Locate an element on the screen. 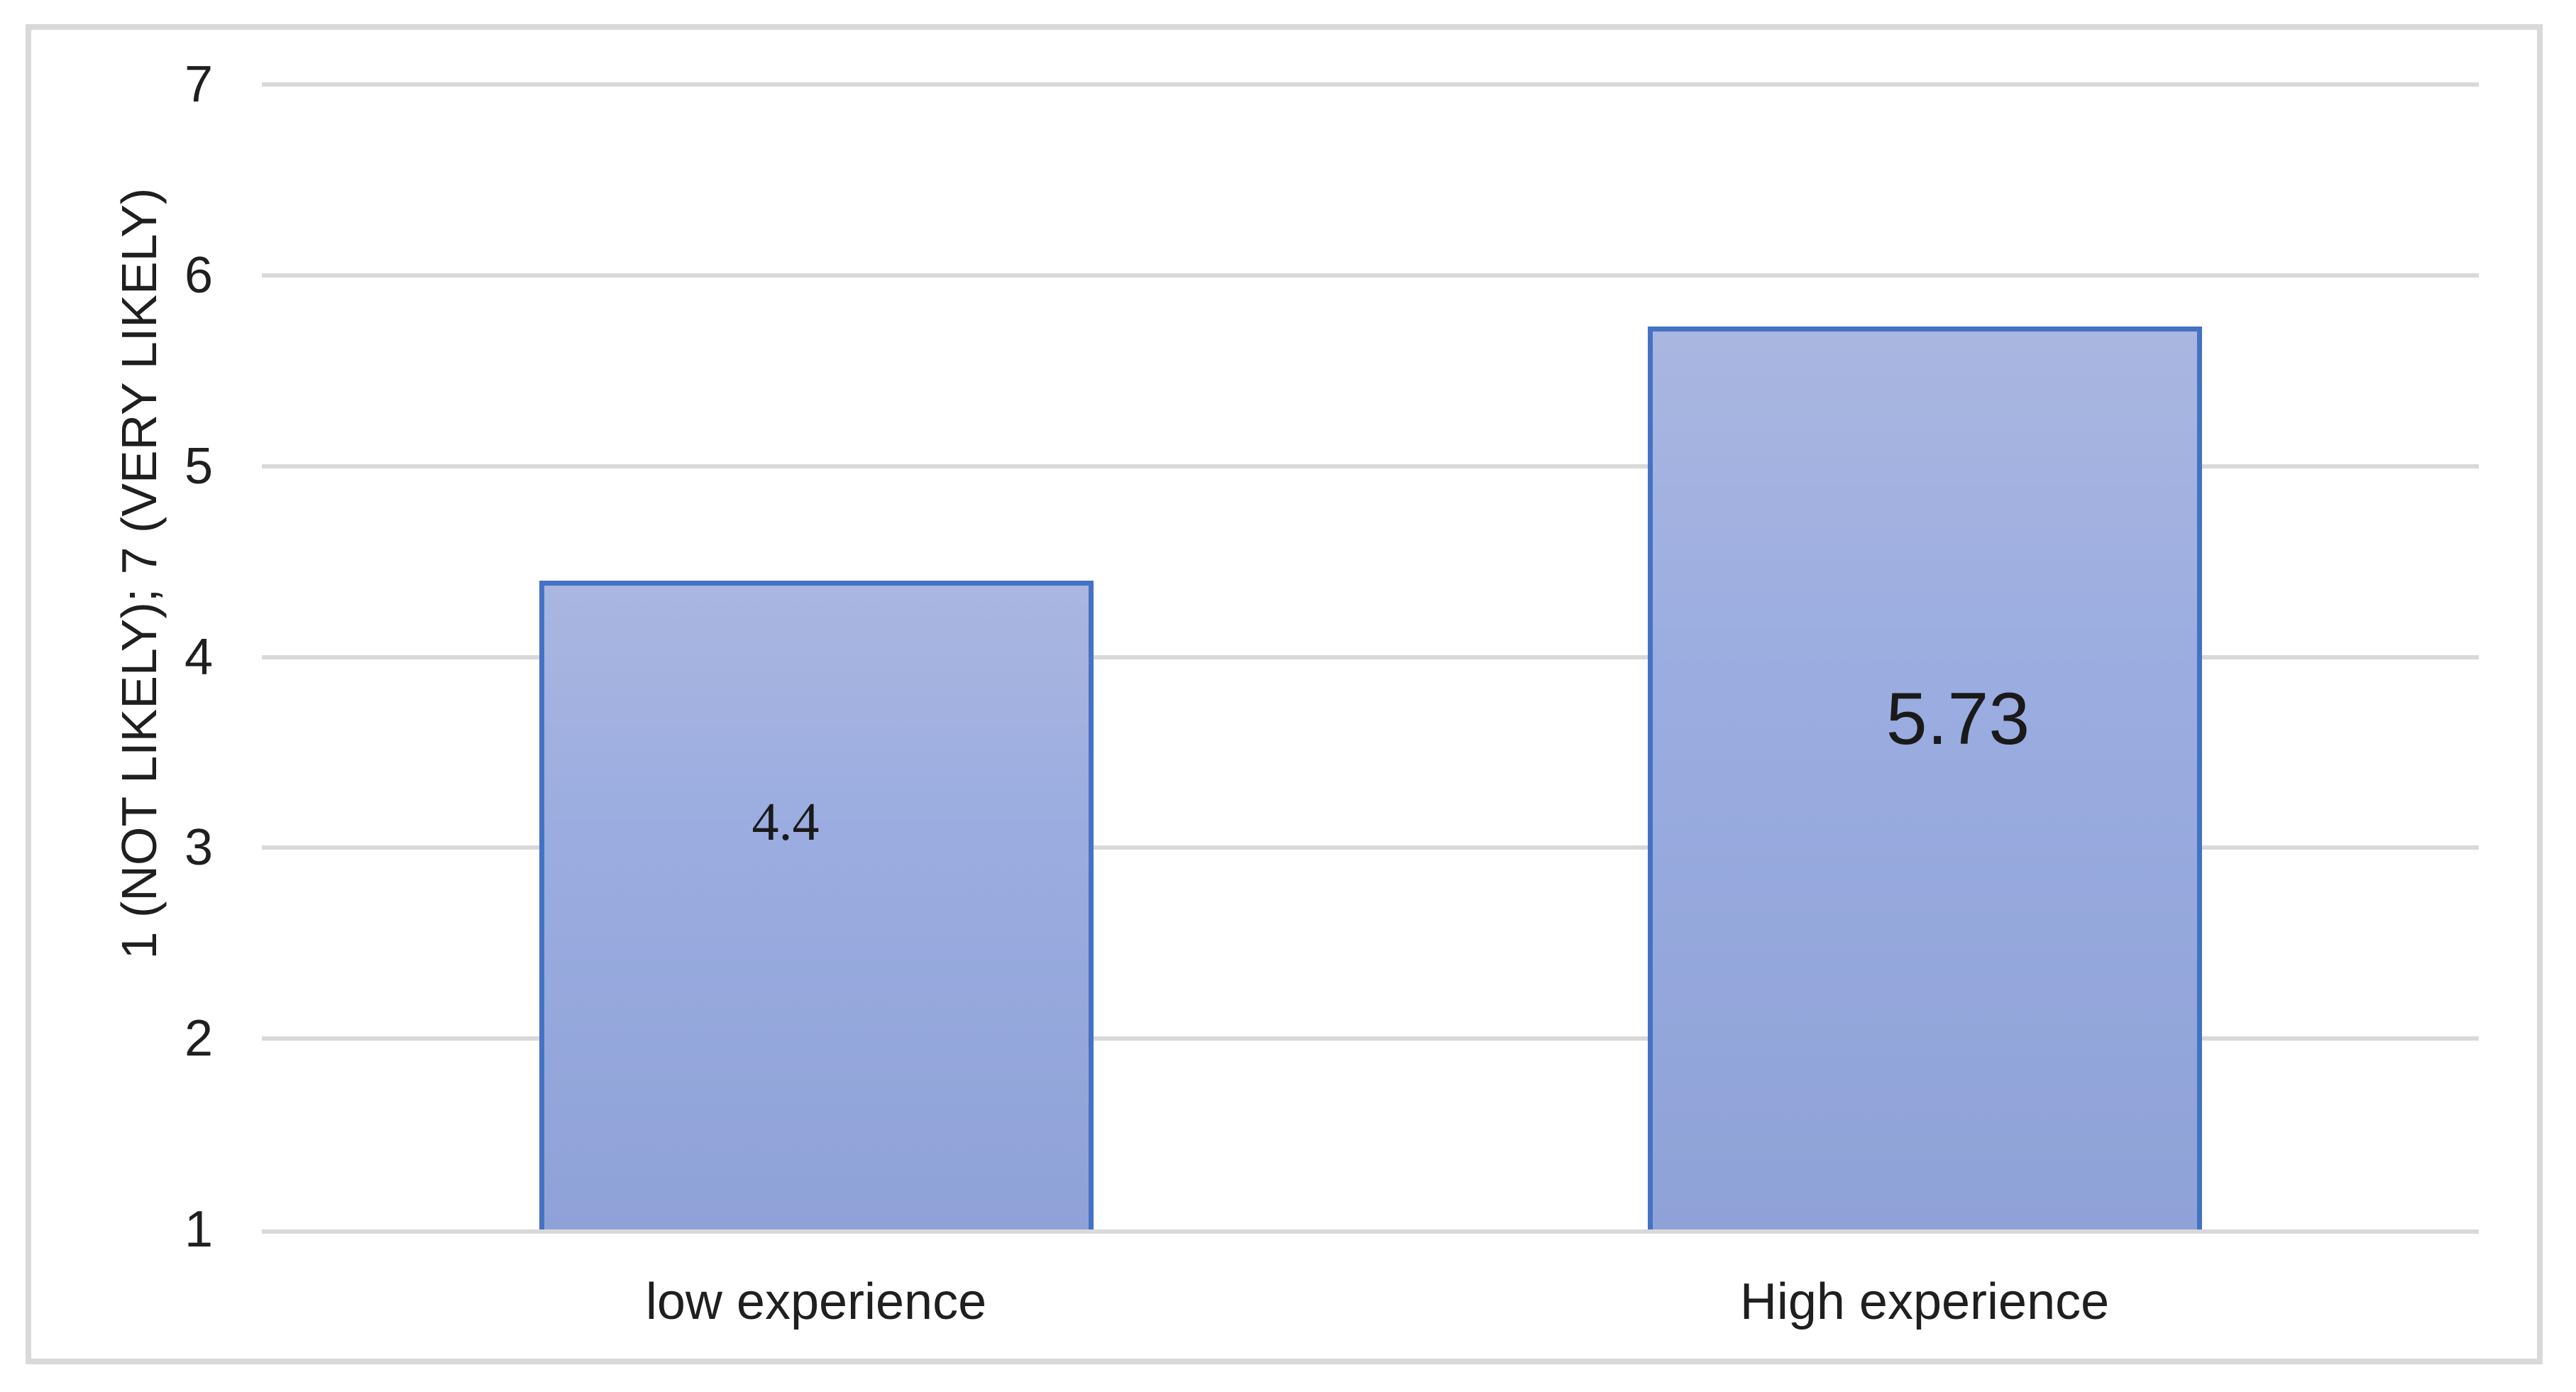 The width and height of the screenshot is (2576, 1392). y-tick-label-7: 7 is located at coordinates (198, 84).